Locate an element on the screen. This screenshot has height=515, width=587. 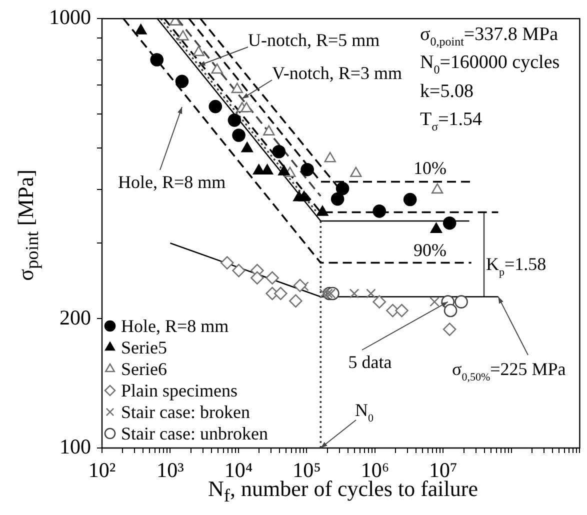
annotation: U-notch, R=5 mm is located at coordinates (314, 40).